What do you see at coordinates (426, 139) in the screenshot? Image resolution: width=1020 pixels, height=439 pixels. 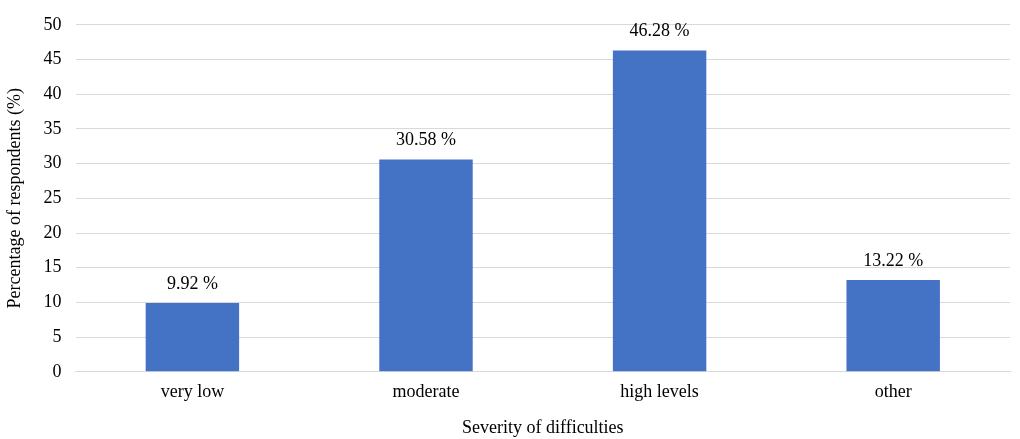 I see `data-label: 30.58 %` at bounding box center [426, 139].